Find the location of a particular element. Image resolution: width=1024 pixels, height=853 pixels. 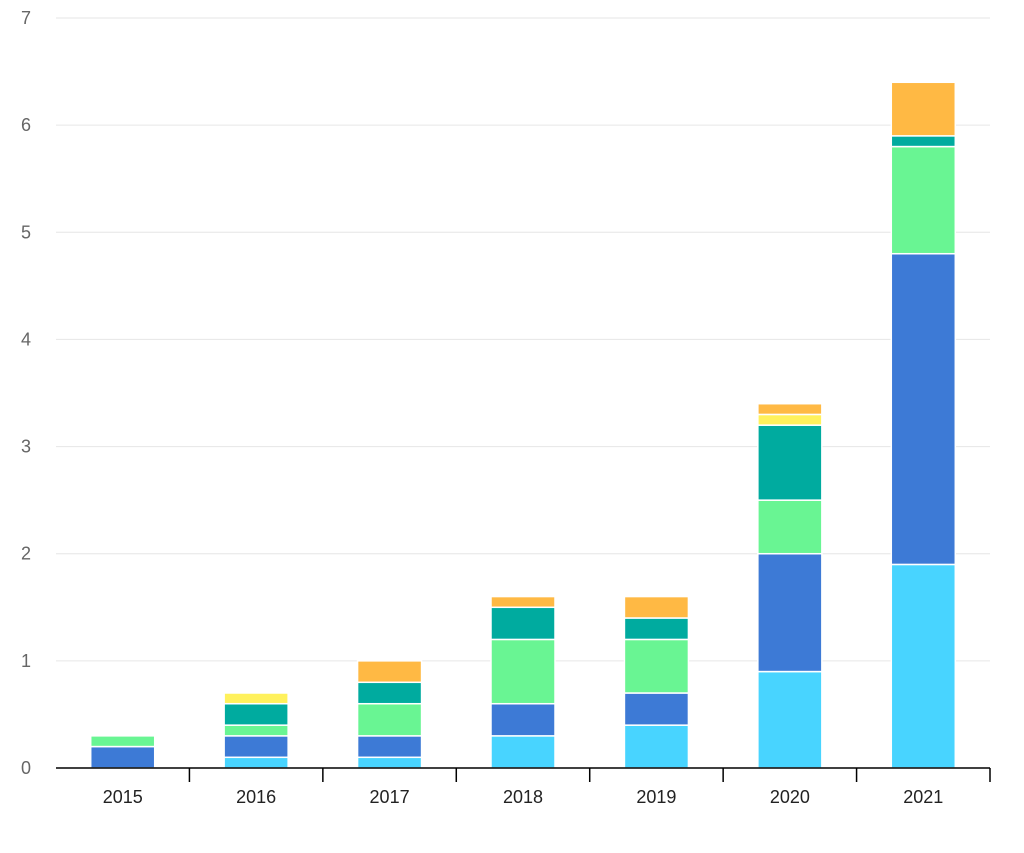

x-tick-label: 2018 is located at coordinates (523, 797).